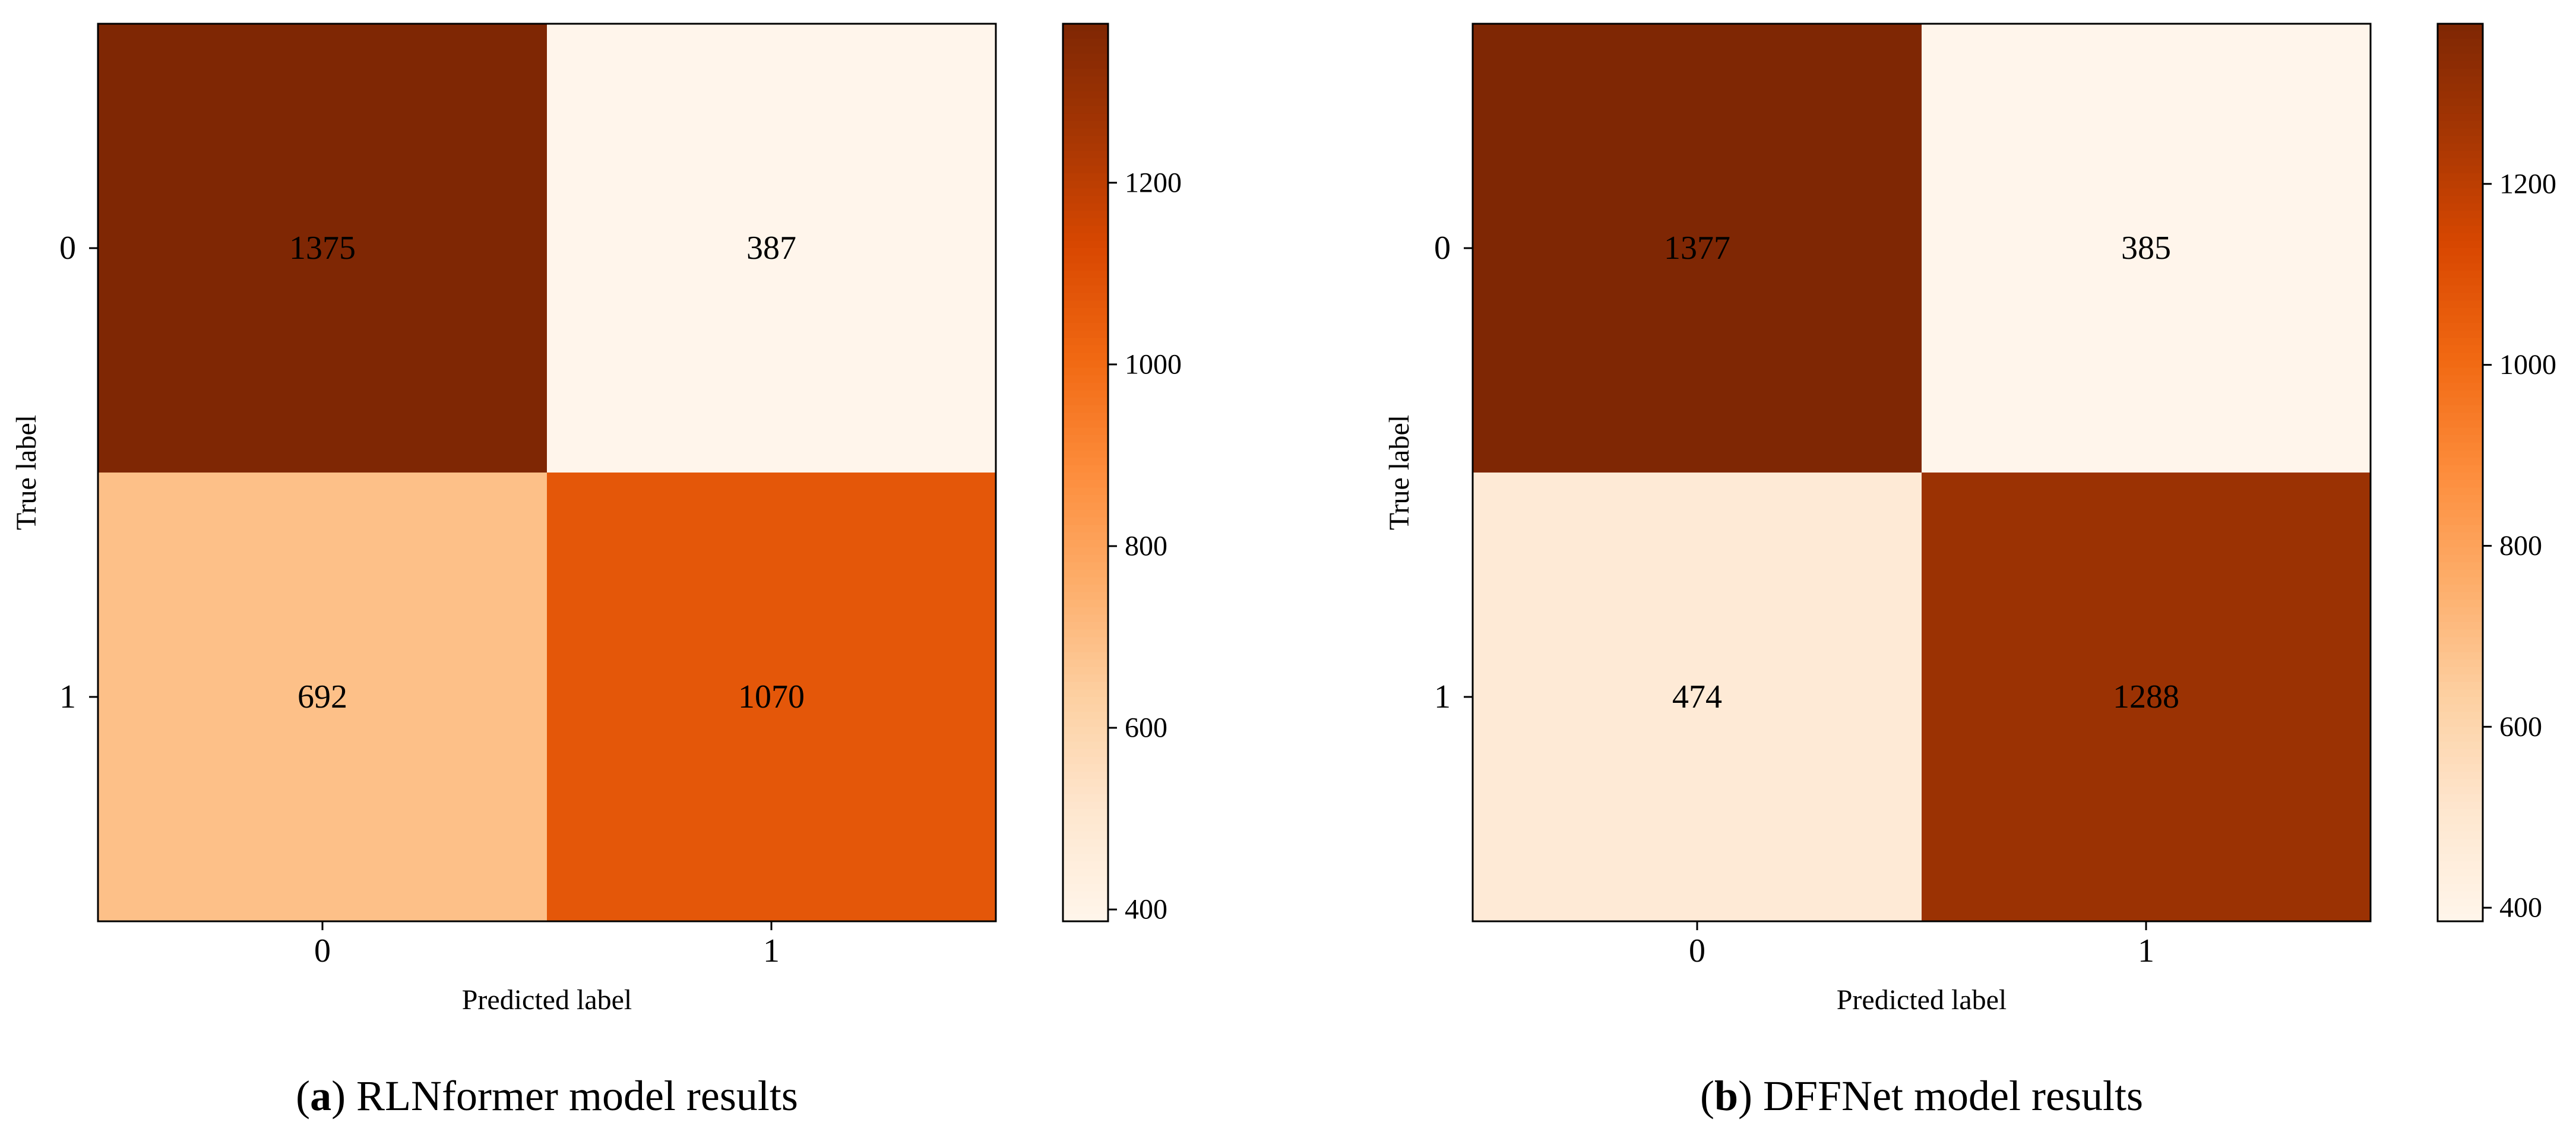 The height and width of the screenshot is (1135, 2576). Describe the element at coordinates (2527, 365) in the screenshot. I see `panel-b-colorbar-tick-label-3: 1000` at that location.